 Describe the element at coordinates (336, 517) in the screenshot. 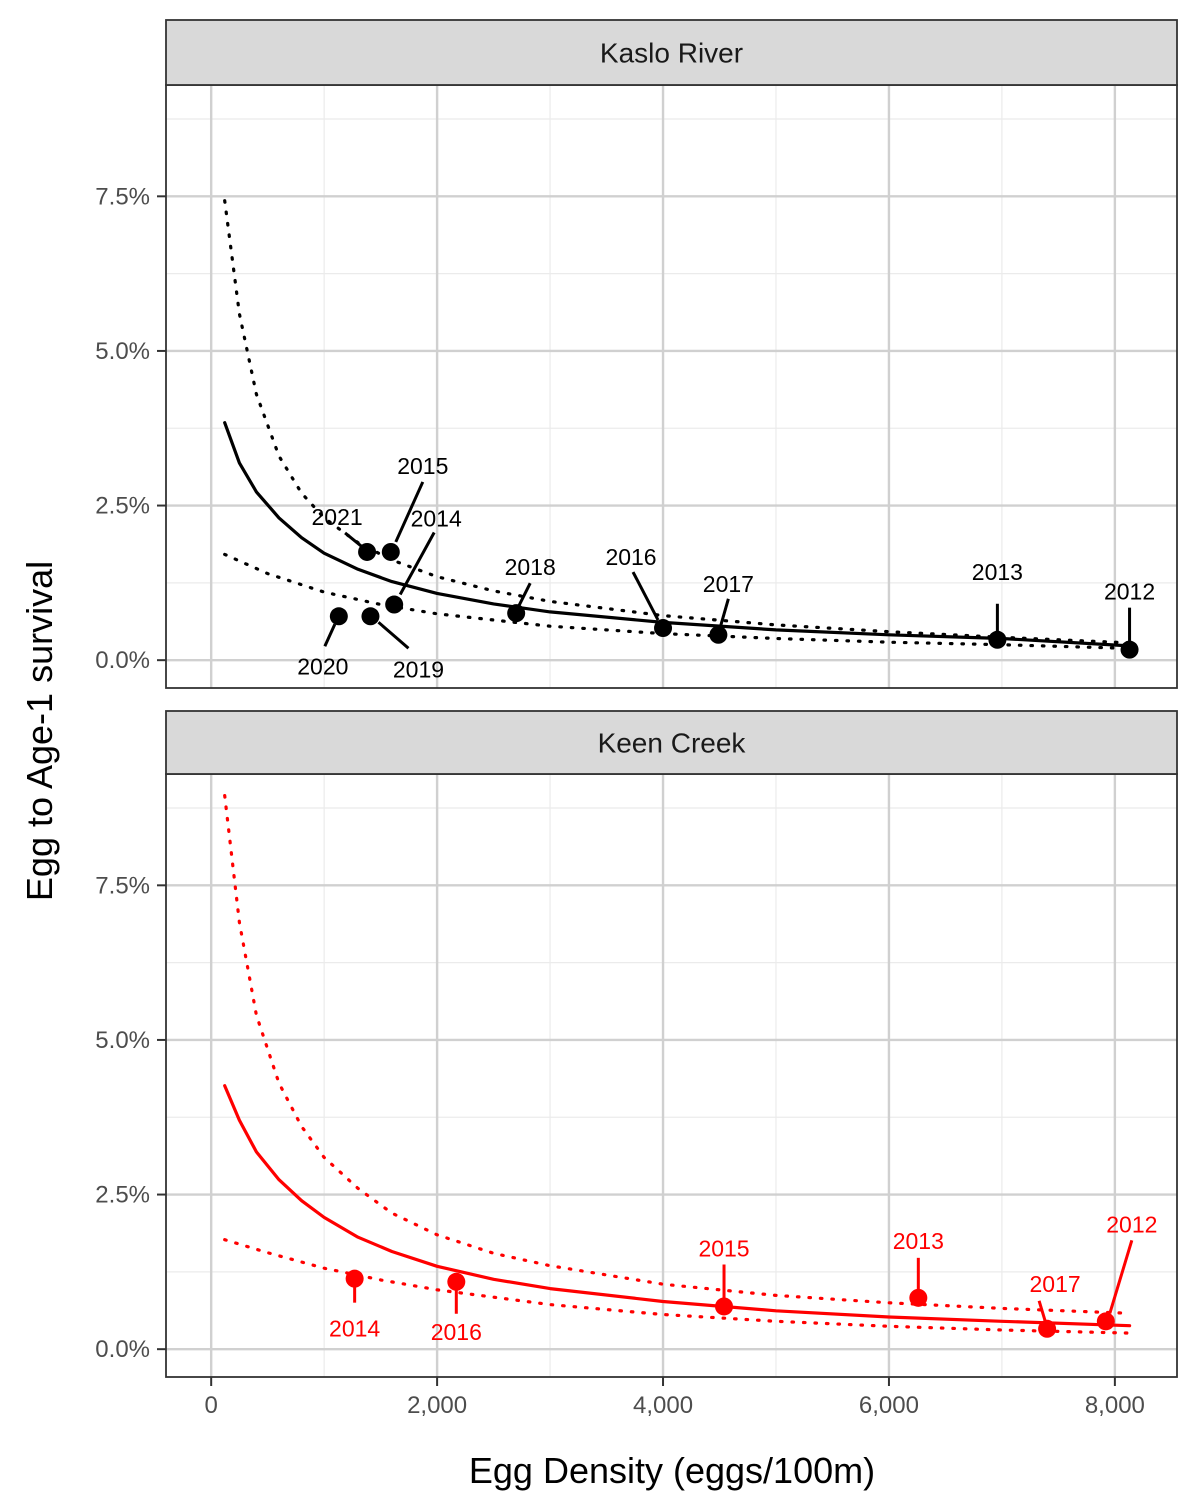

I see `data-point-label: 2021` at that location.